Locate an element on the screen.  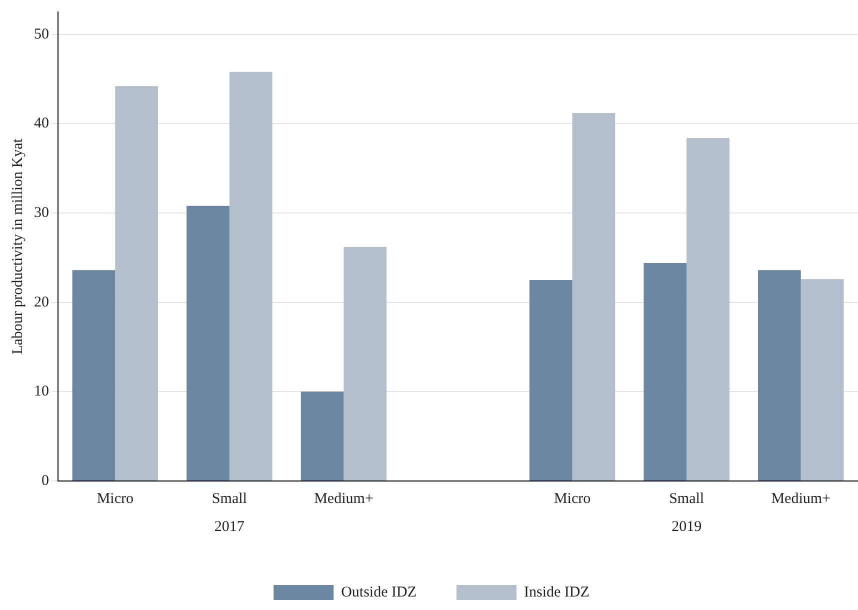
text: 2017 is located at coordinates (229, 526).